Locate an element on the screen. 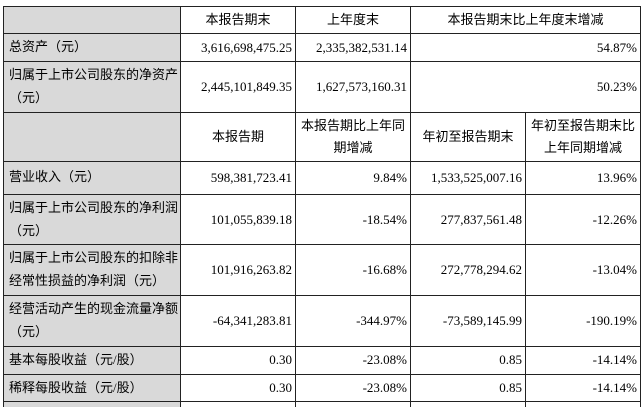 Image resolution: width=644 pixels, height=407 pixels. table-row-weighted-avg-roe: 加权平均净资产收益率 4.61% -4.16% 14.84% -8.95% is located at coordinates (322, 404).